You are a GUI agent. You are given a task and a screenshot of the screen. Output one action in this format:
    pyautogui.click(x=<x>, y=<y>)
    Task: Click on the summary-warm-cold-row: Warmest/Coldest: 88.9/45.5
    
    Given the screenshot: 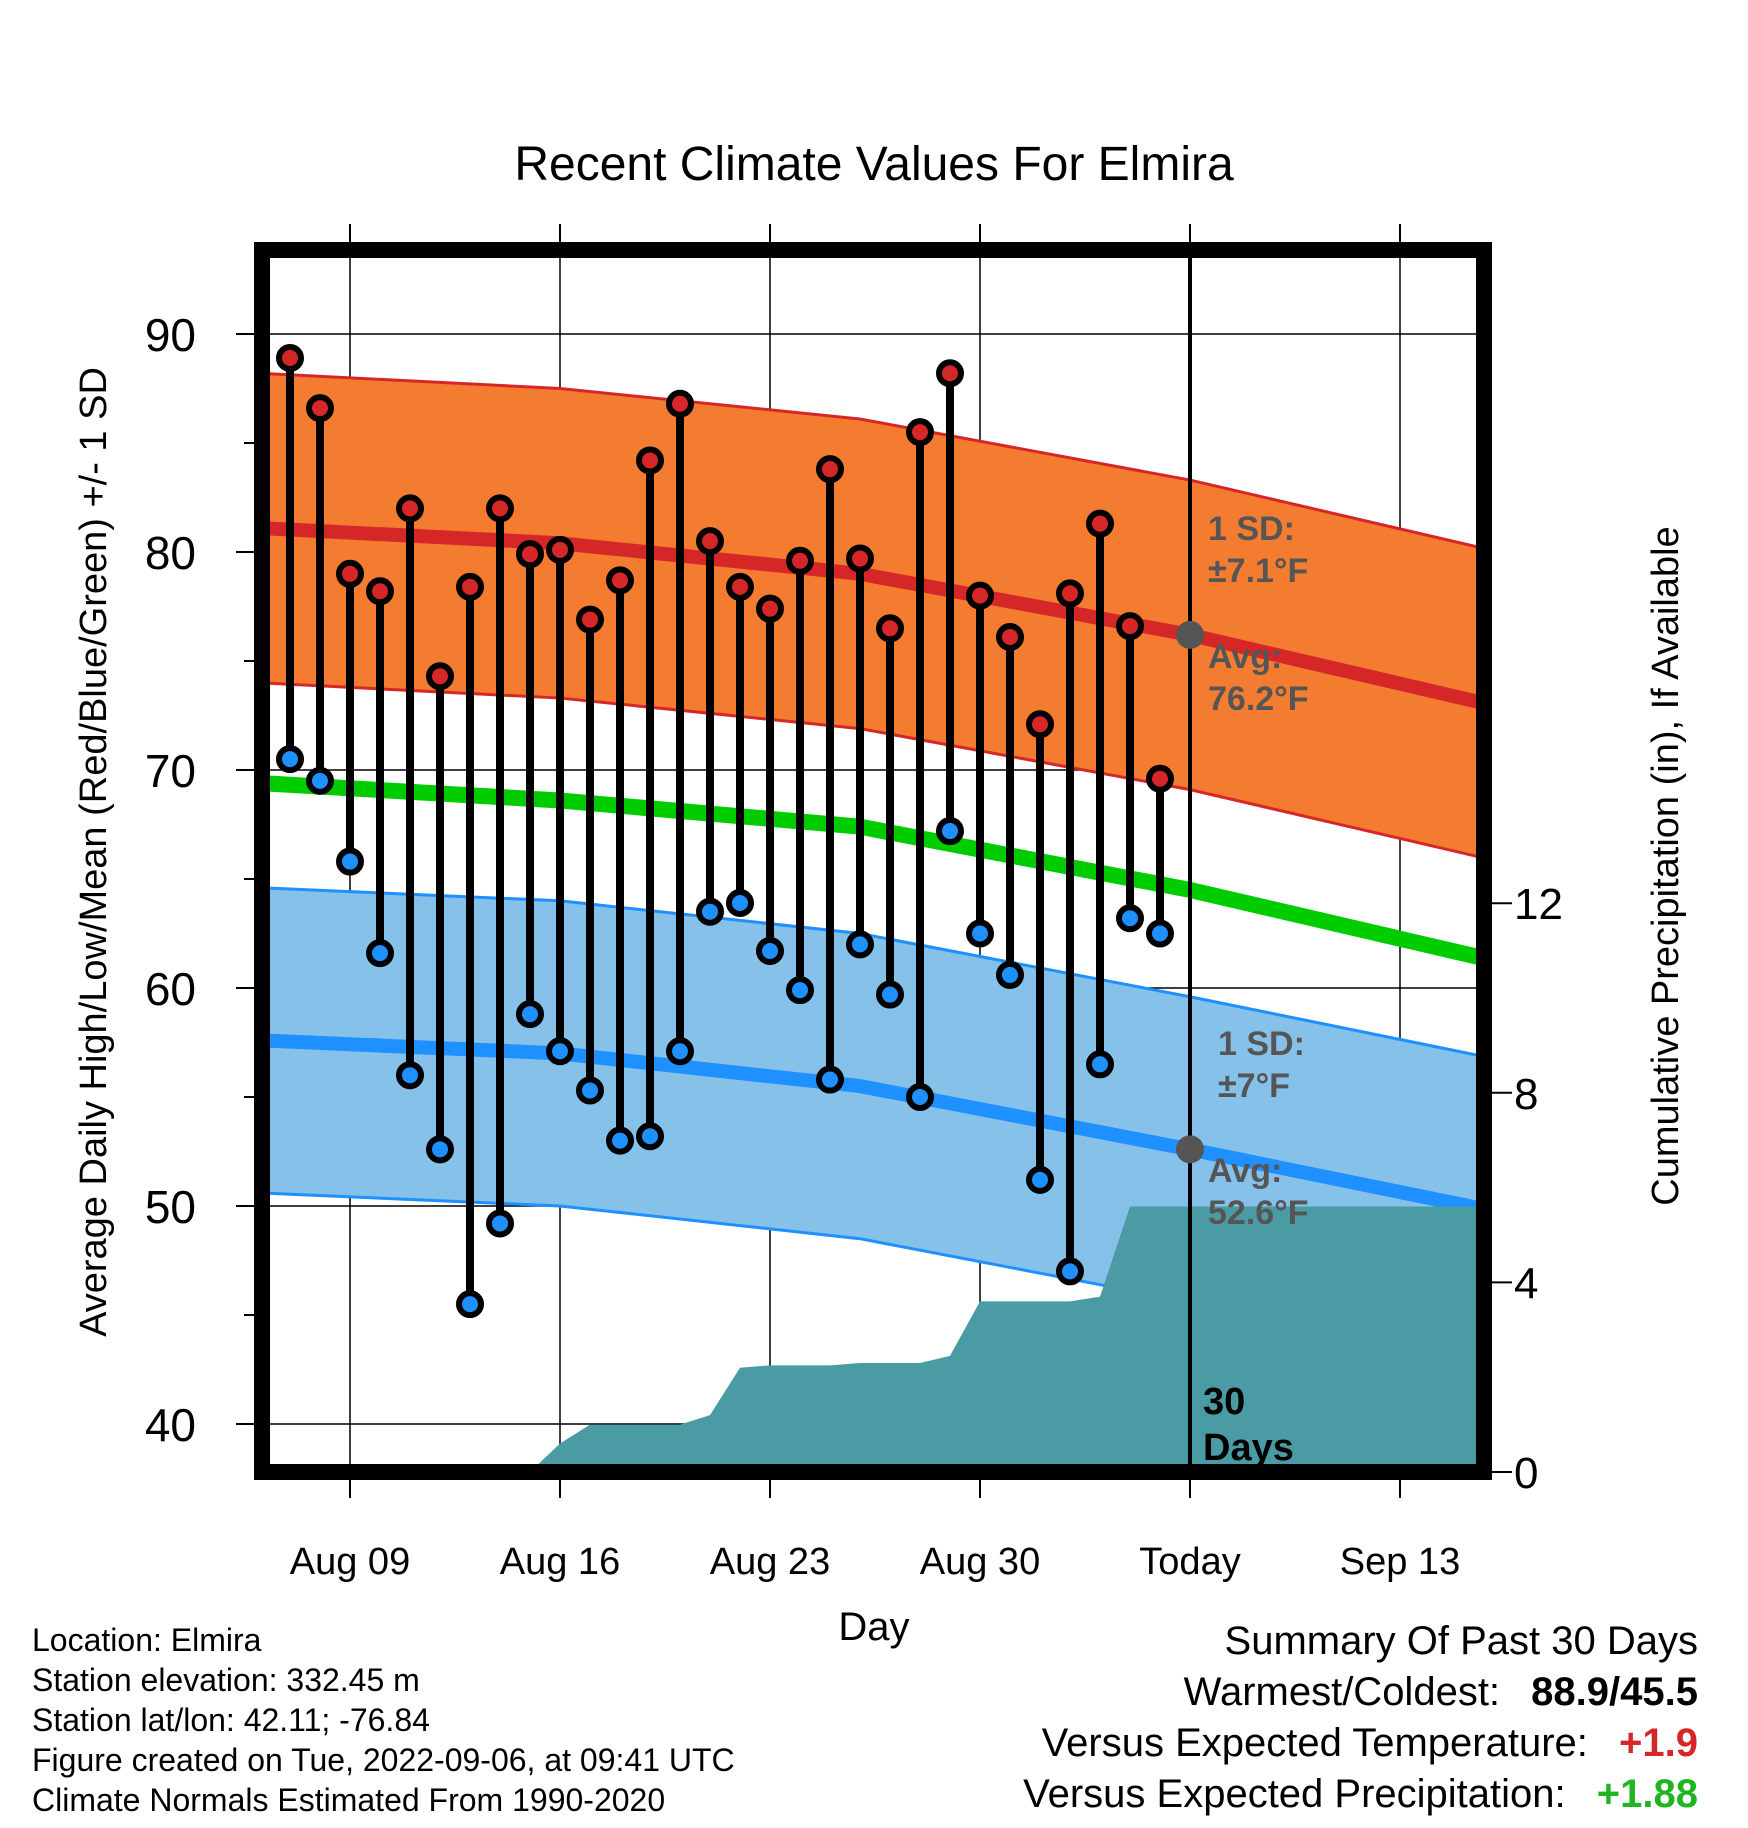 What is the action you would take?
    pyautogui.click(x=1248, y=1692)
    